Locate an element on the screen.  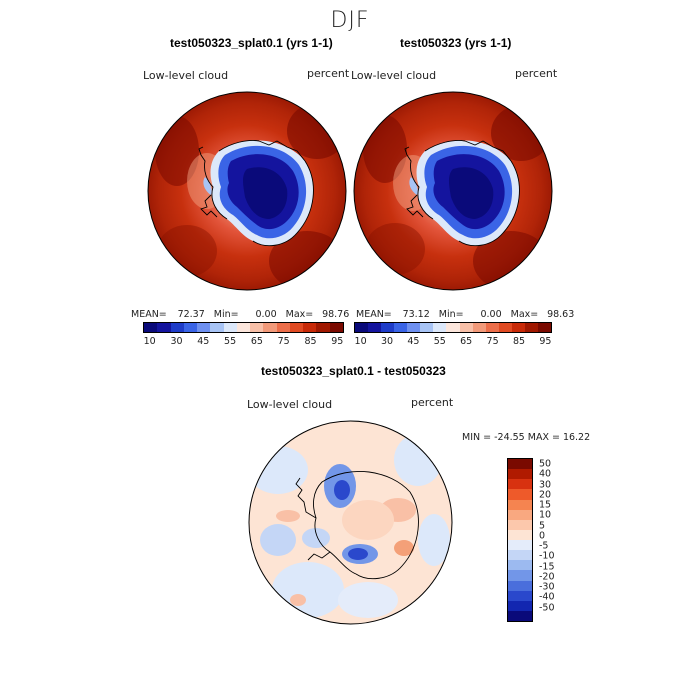
panel-2-colorbar is located at coordinates (453, 327).